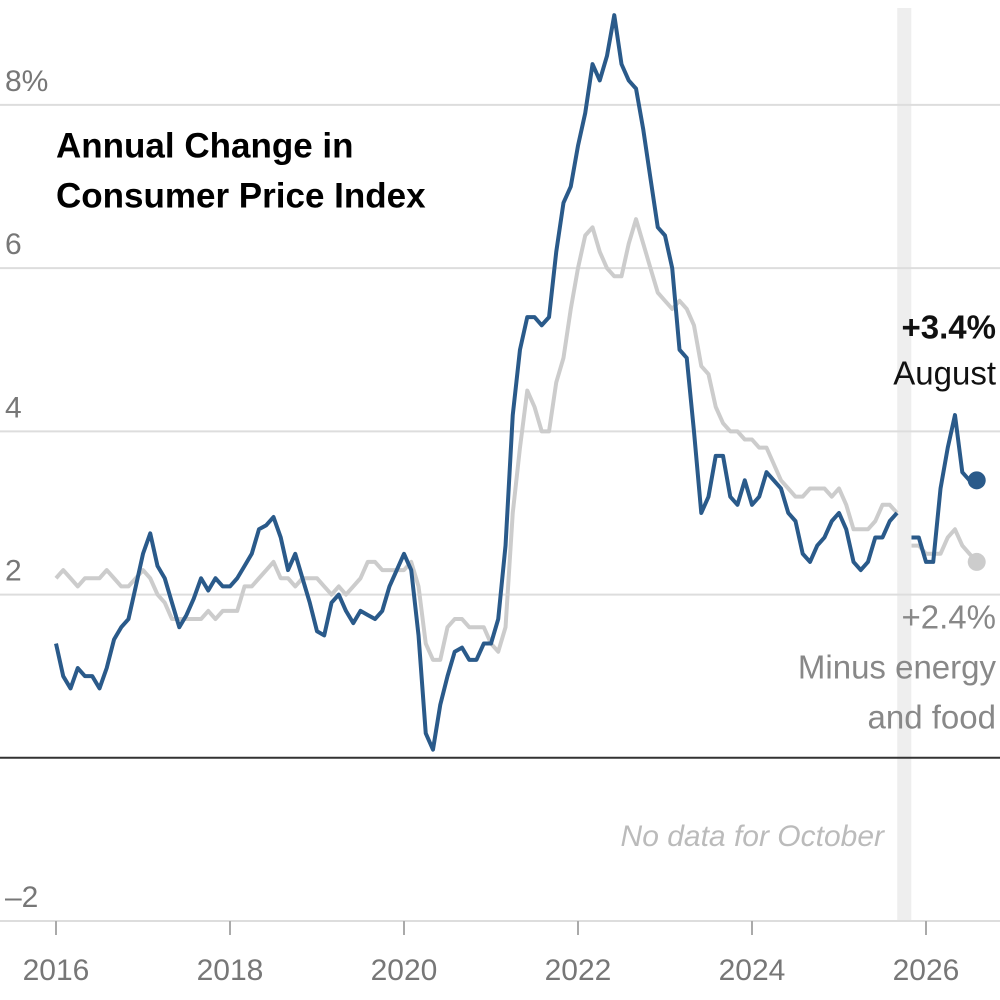  Describe the element at coordinates (56, 970) in the screenshot. I see `x-tick-label: 2016` at that location.